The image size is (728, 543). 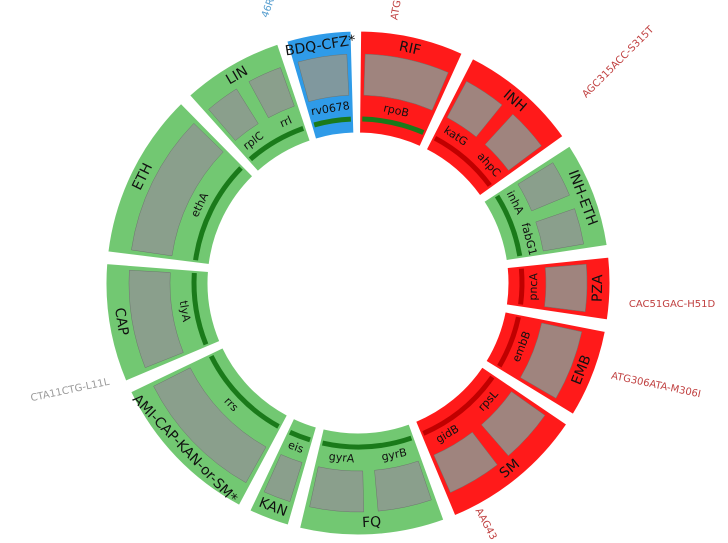 What do you see at coordinates (70, 391) in the screenshot?
I see `mutation-label: CTA11CTG-L11L` at bounding box center [70, 391].